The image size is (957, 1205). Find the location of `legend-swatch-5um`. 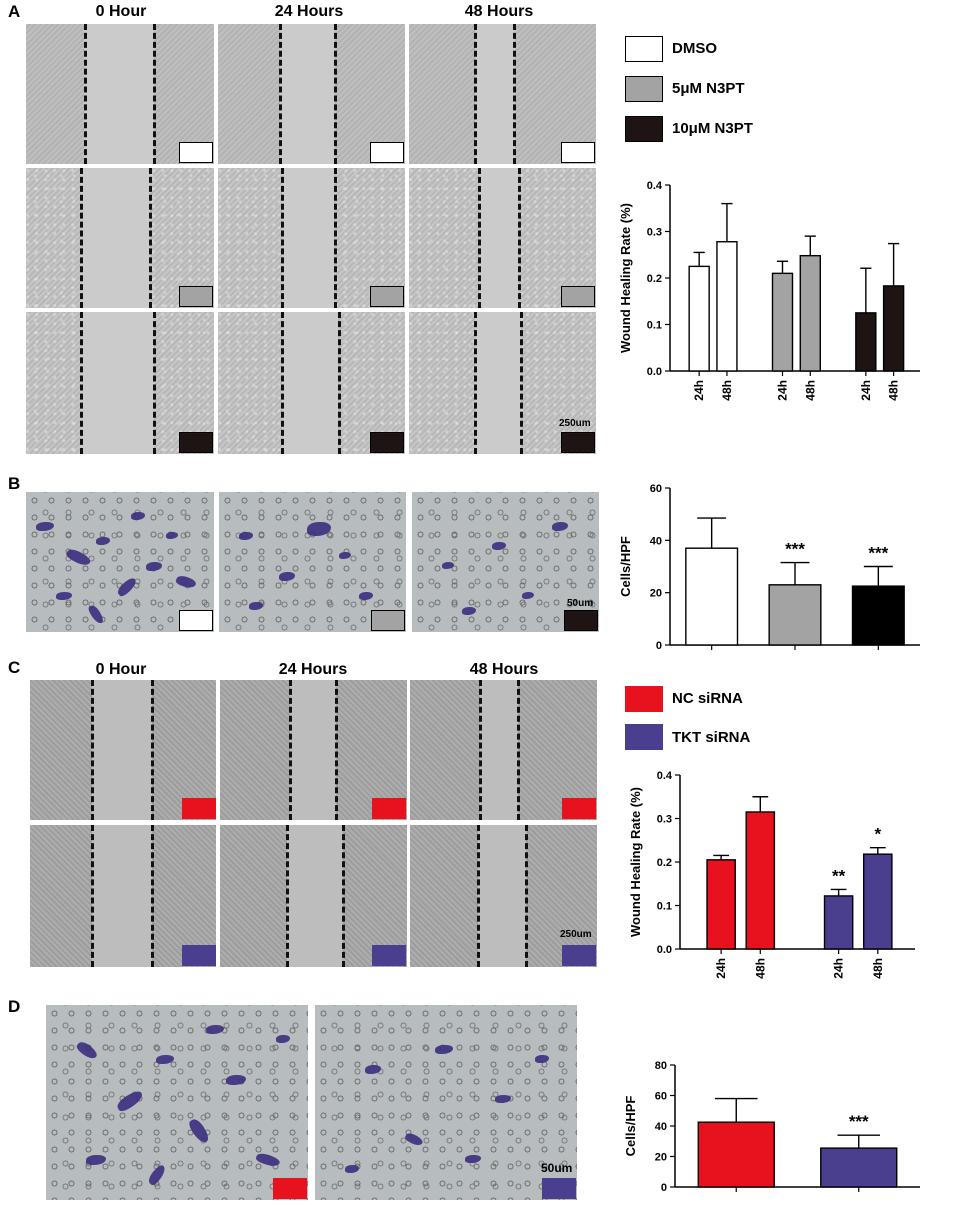

legend-swatch-5um is located at coordinates (644, 89).